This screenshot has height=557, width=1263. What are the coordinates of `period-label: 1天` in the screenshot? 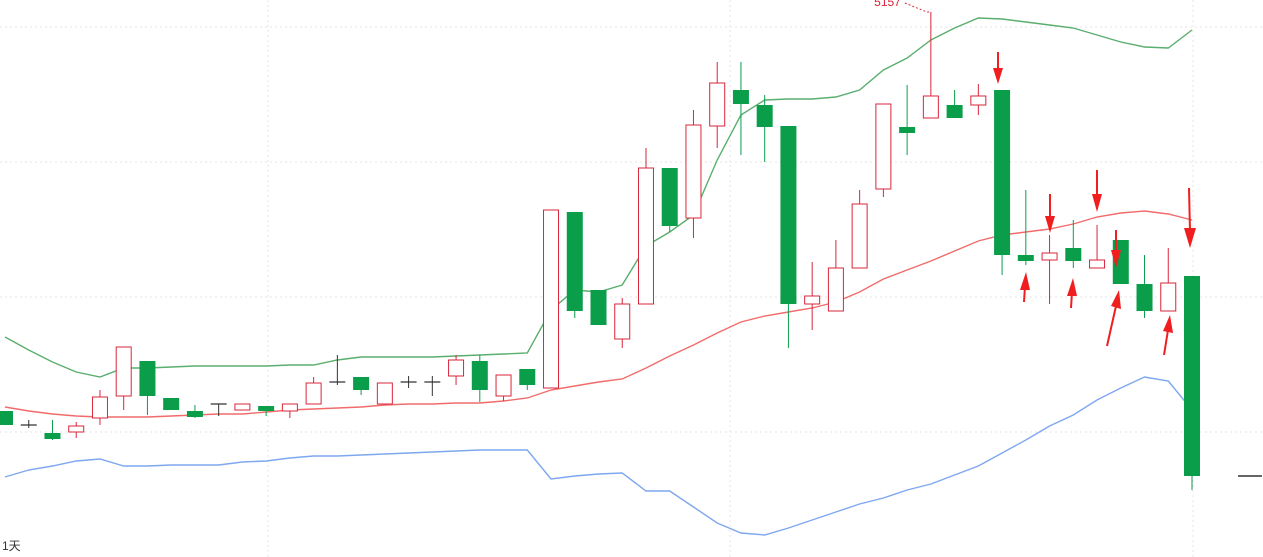 It's located at (11, 546).